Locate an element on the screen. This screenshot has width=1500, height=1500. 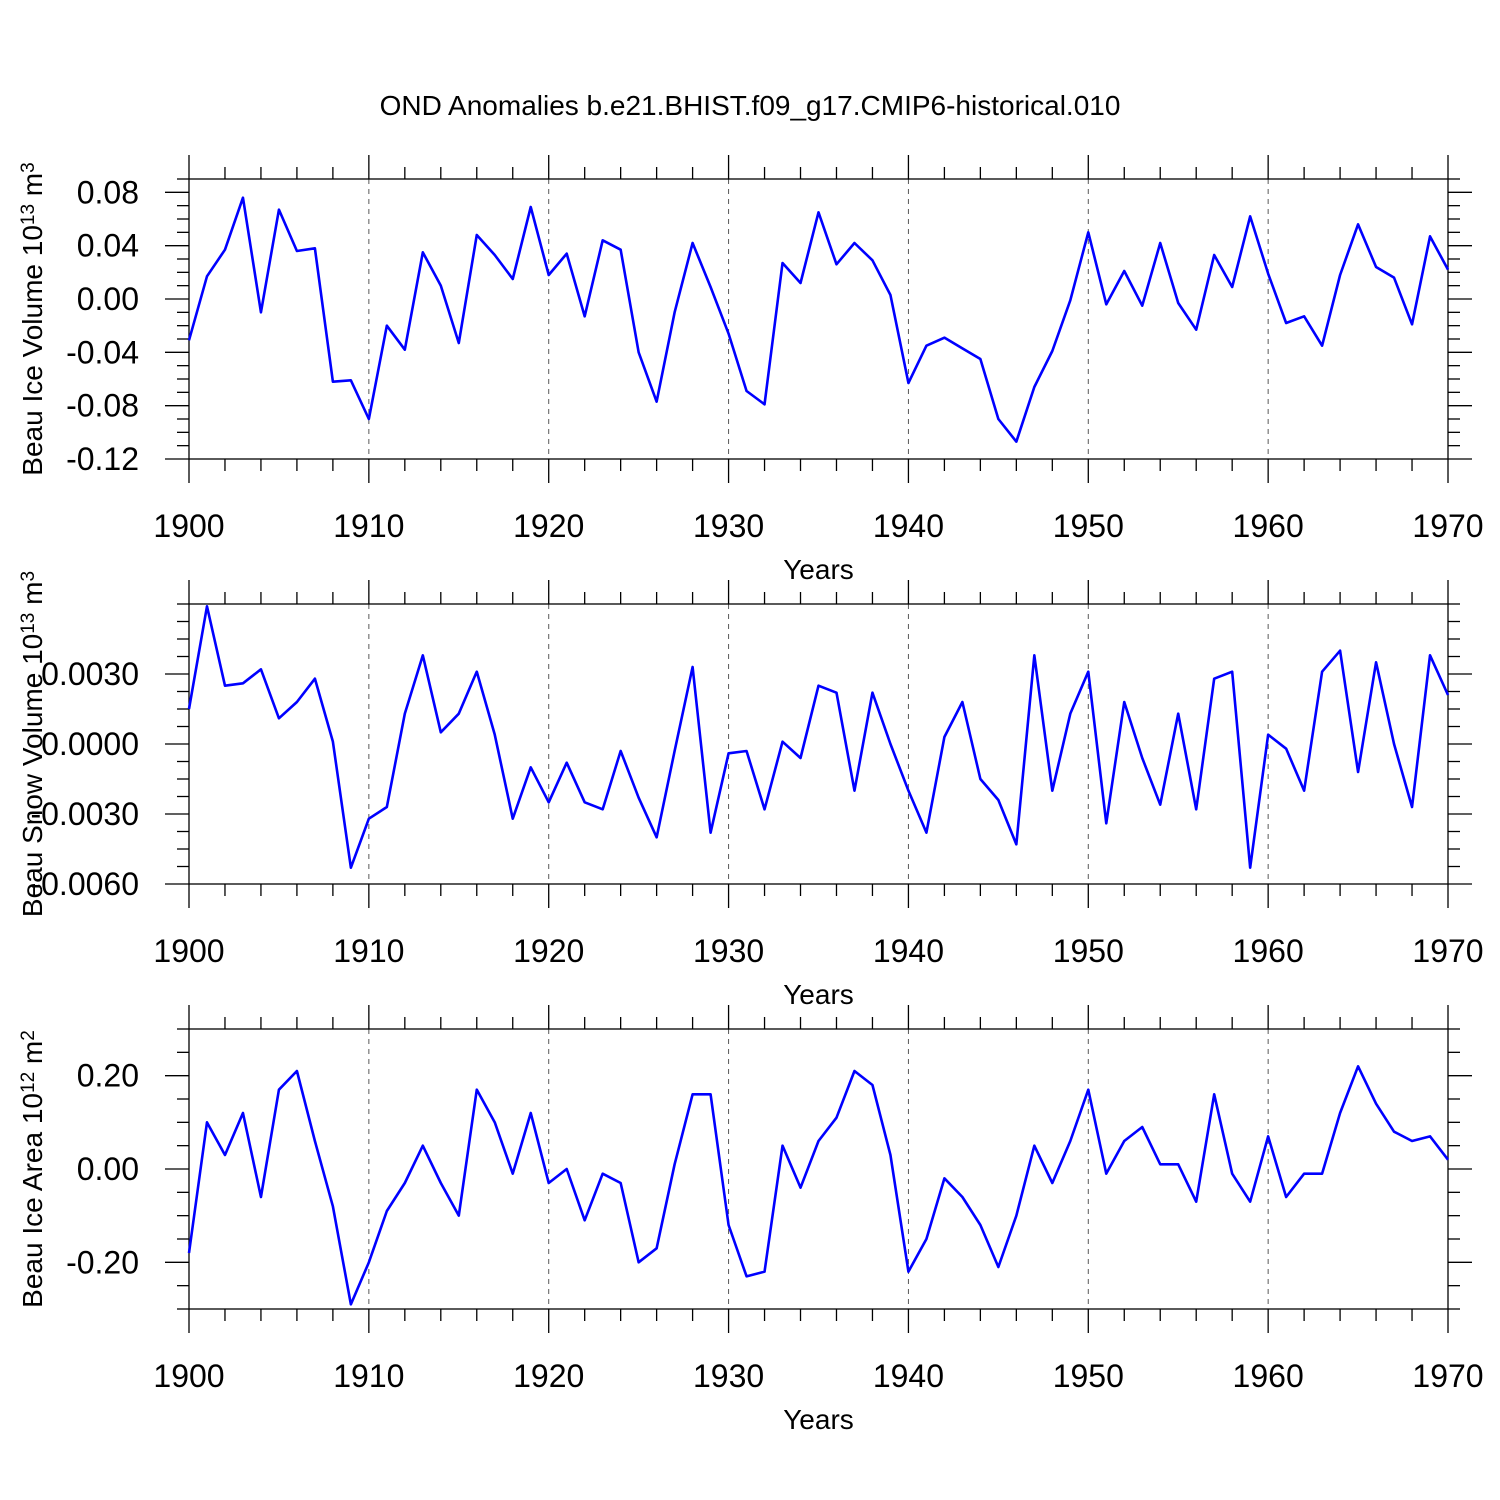
y-axis-title: Beau Snow Volume 1013 m3 is located at coordinates (32, 744).